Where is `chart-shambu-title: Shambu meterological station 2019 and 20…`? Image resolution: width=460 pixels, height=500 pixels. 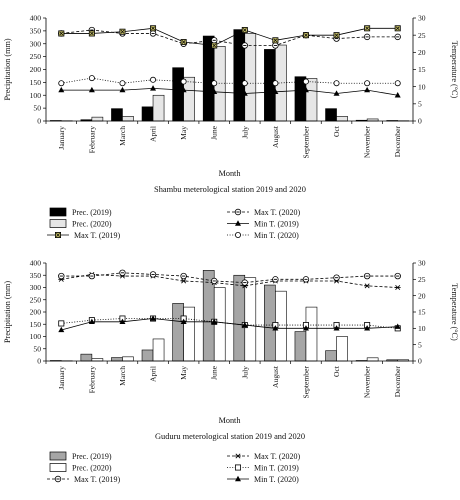 chart-shambu-title: Shambu meterological station 2019 and 20… is located at coordinates (230, 189).